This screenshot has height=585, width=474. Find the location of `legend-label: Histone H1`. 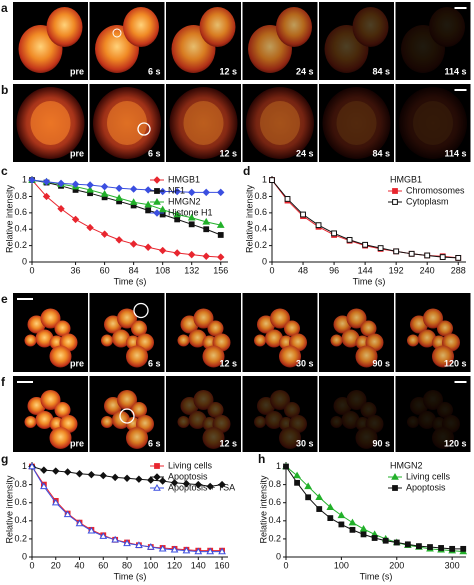

legend-label: Histone H1 is located at coordinates (190, 212).